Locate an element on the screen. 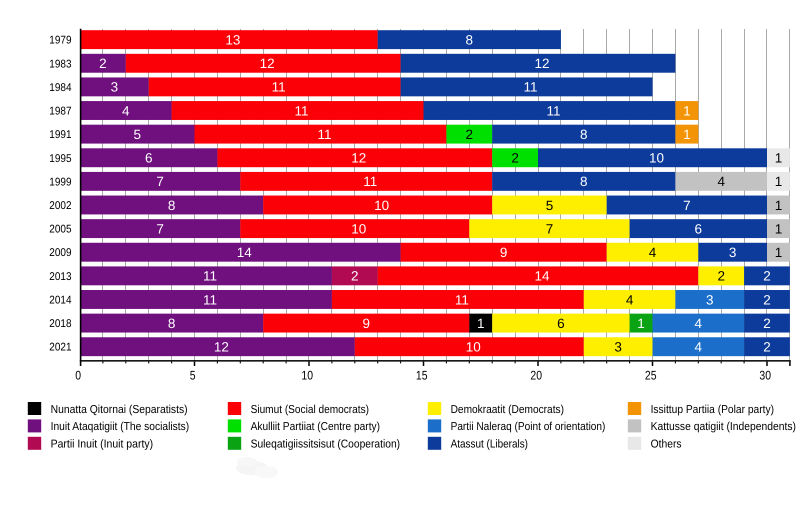 The image size is (800, 505). svg-text: 30 is located at coordinates (765, 376).